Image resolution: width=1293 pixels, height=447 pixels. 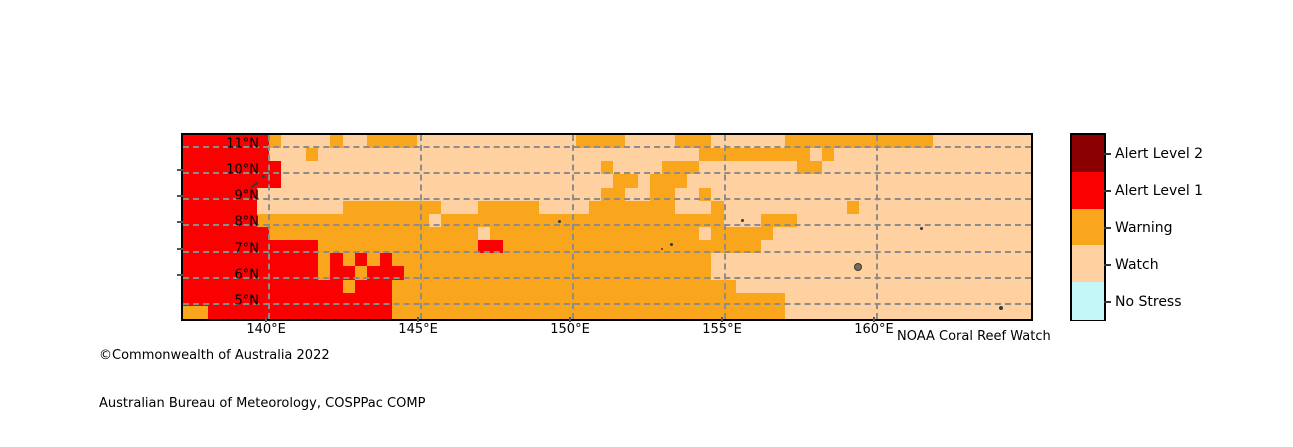 I want to click on y-axis-tick-label: 7°N, so click(x=247, y=249).